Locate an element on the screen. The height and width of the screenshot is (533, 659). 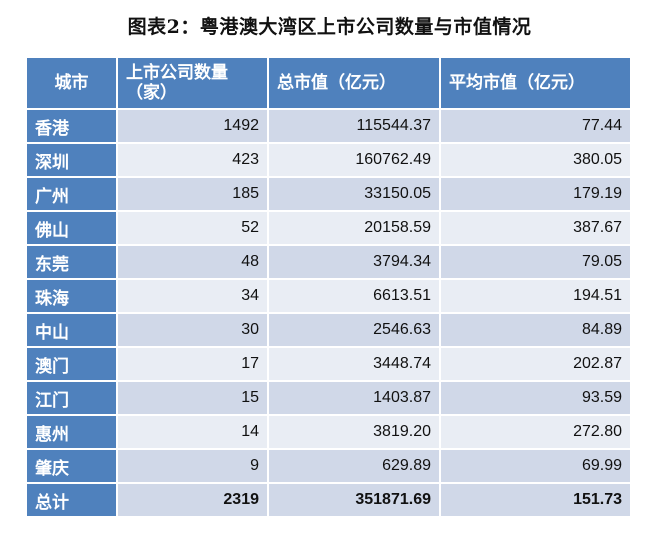
cell-total-market-value: 629.89 is located at coordinates (354, 466).